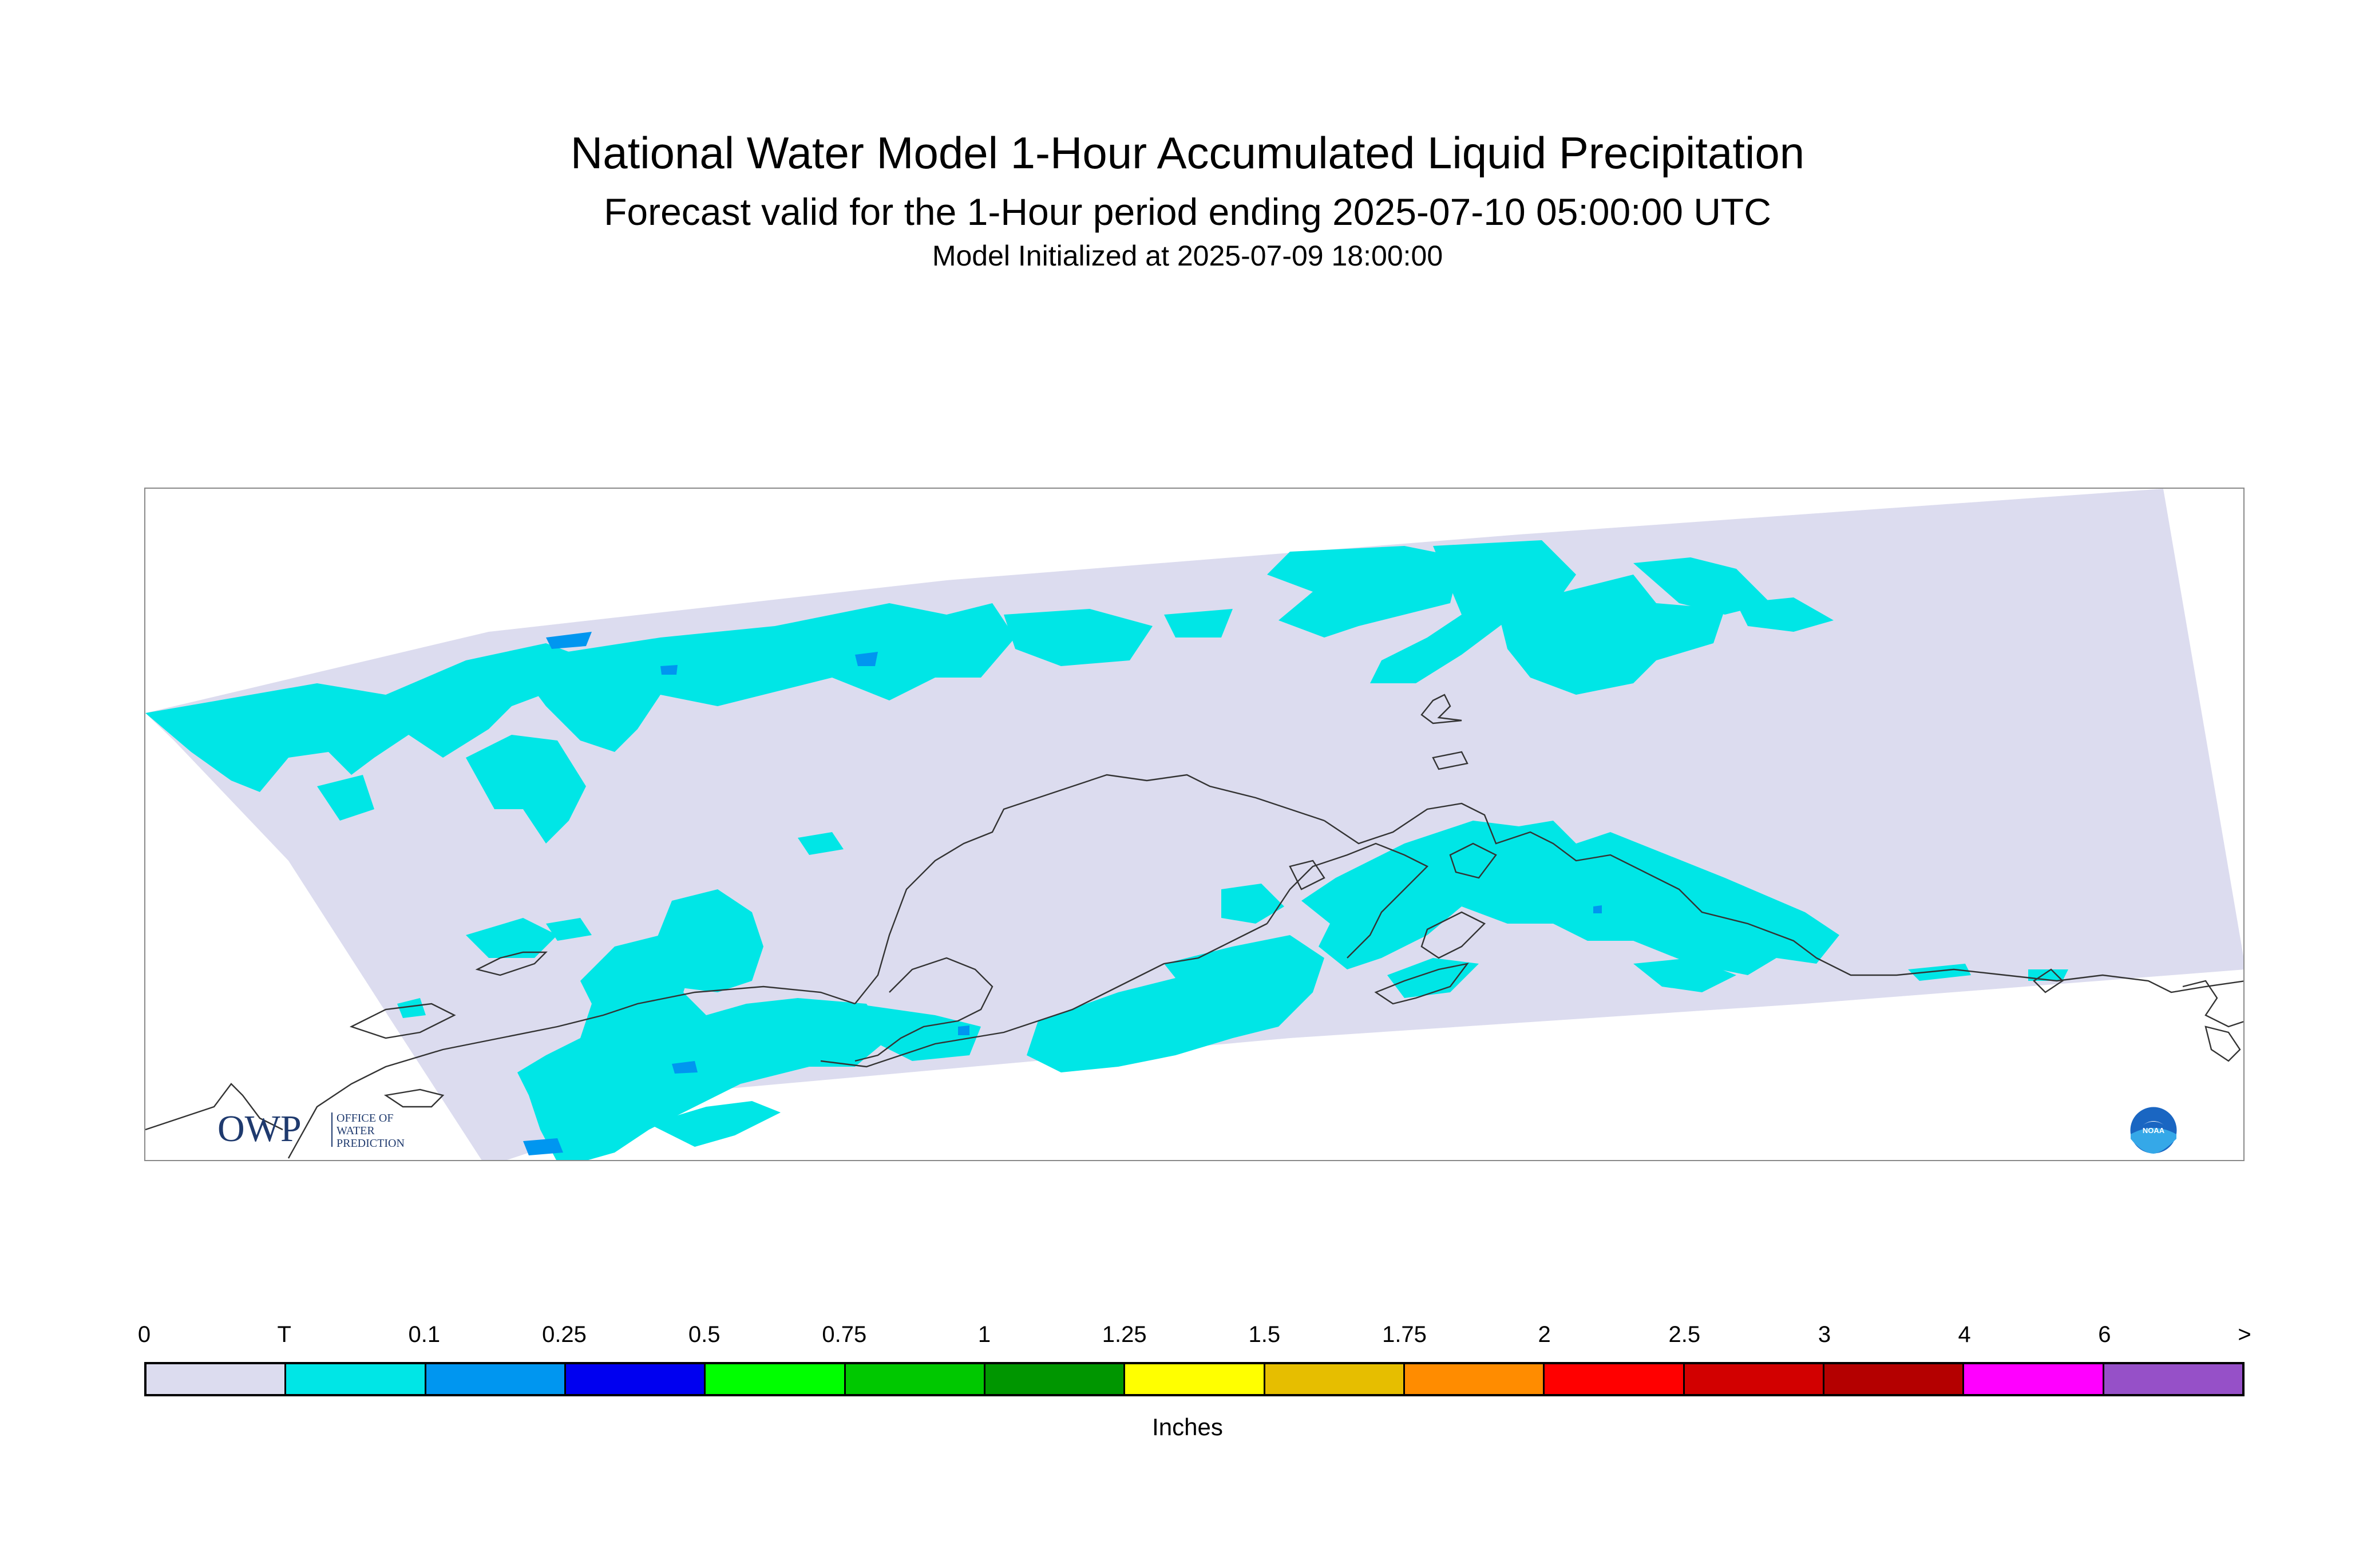 This screenshot has height=1568, width=2375. What do you see at coordinates (984, 1334) in the screenshot?
I see `legend-tick-label: 1` at bounding box center [984, 1334].